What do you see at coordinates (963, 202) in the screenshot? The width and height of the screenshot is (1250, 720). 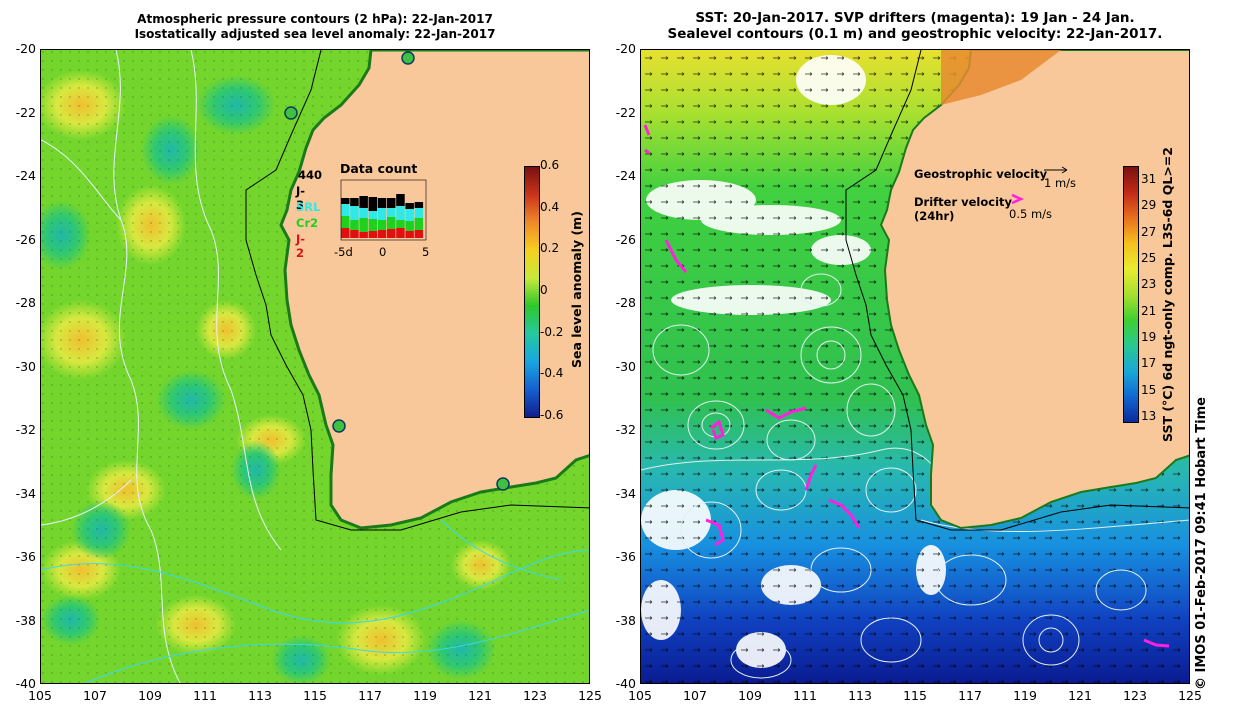 I see `drifter-velocity-label: Drifter velocity` at bounding box center [963, 202].